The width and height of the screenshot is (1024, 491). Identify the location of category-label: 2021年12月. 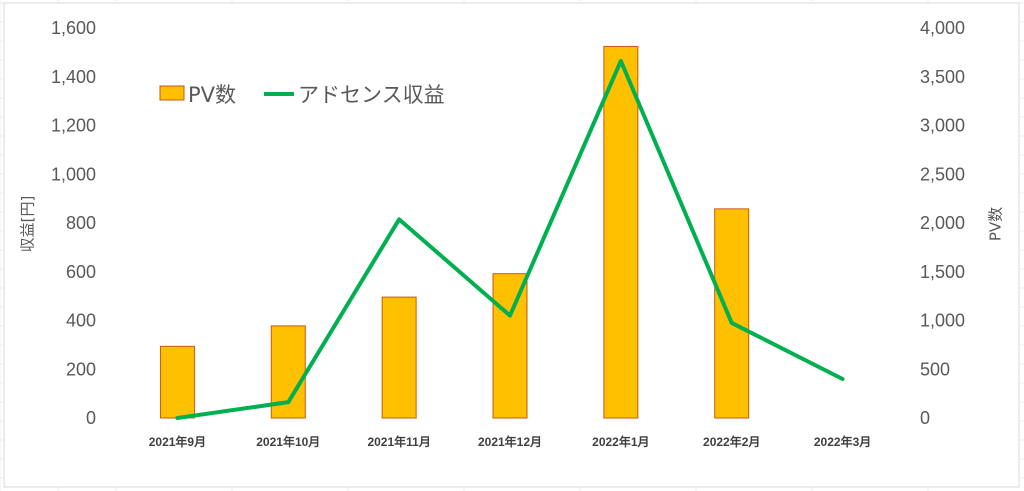
(510, 441).